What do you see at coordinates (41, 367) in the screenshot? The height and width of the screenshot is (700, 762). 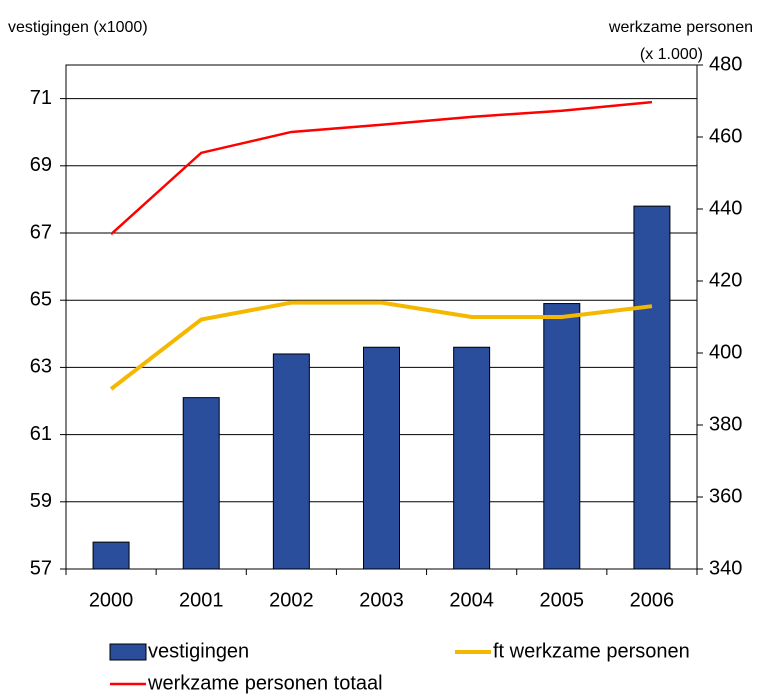 I see `y-tick-label: 63` at bounding box center [41, 367].